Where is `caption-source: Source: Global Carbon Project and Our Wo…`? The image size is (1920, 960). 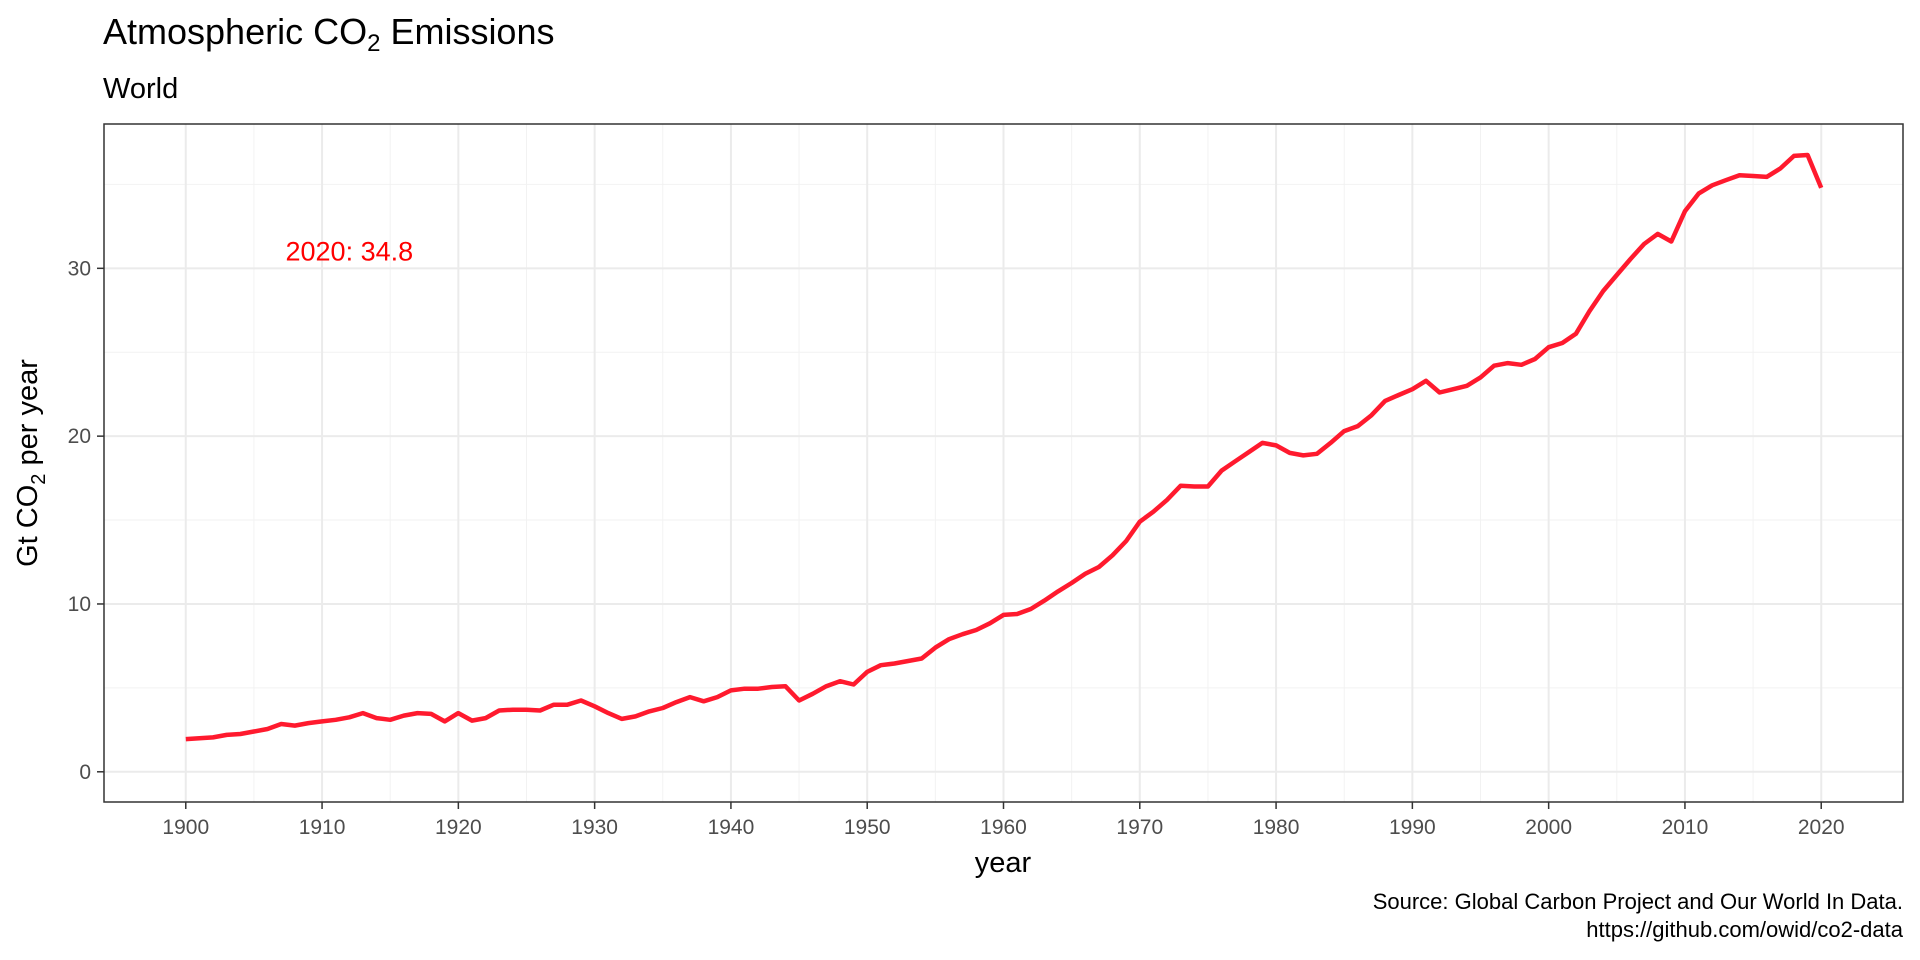
caption-source: Source: Global Carbon Project and Our Wo… is located at coordinates (1637, 901).